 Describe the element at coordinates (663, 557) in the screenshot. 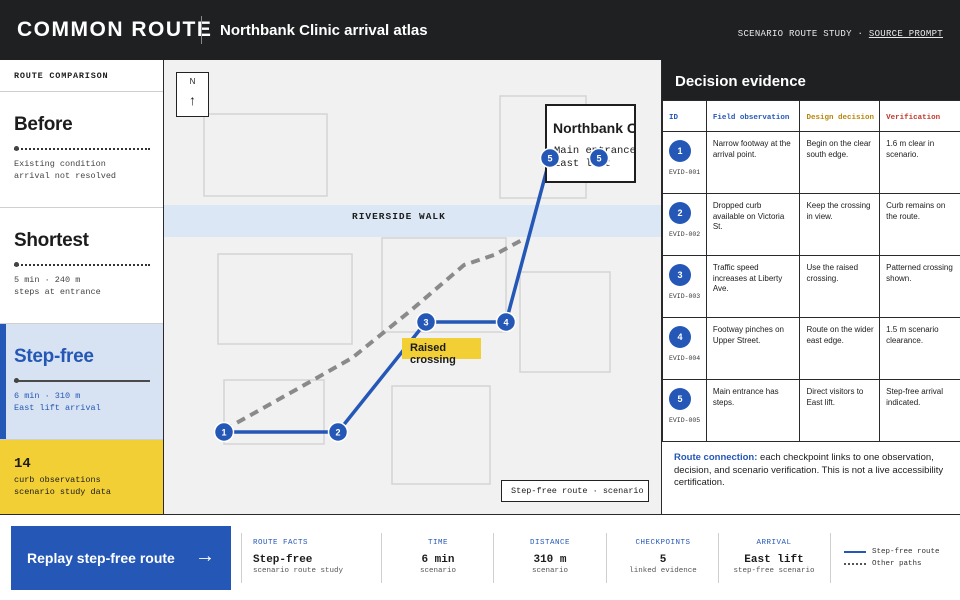

I see `fact-checkpoints: CHECKPOINTS 5 linked evidence` at that location.